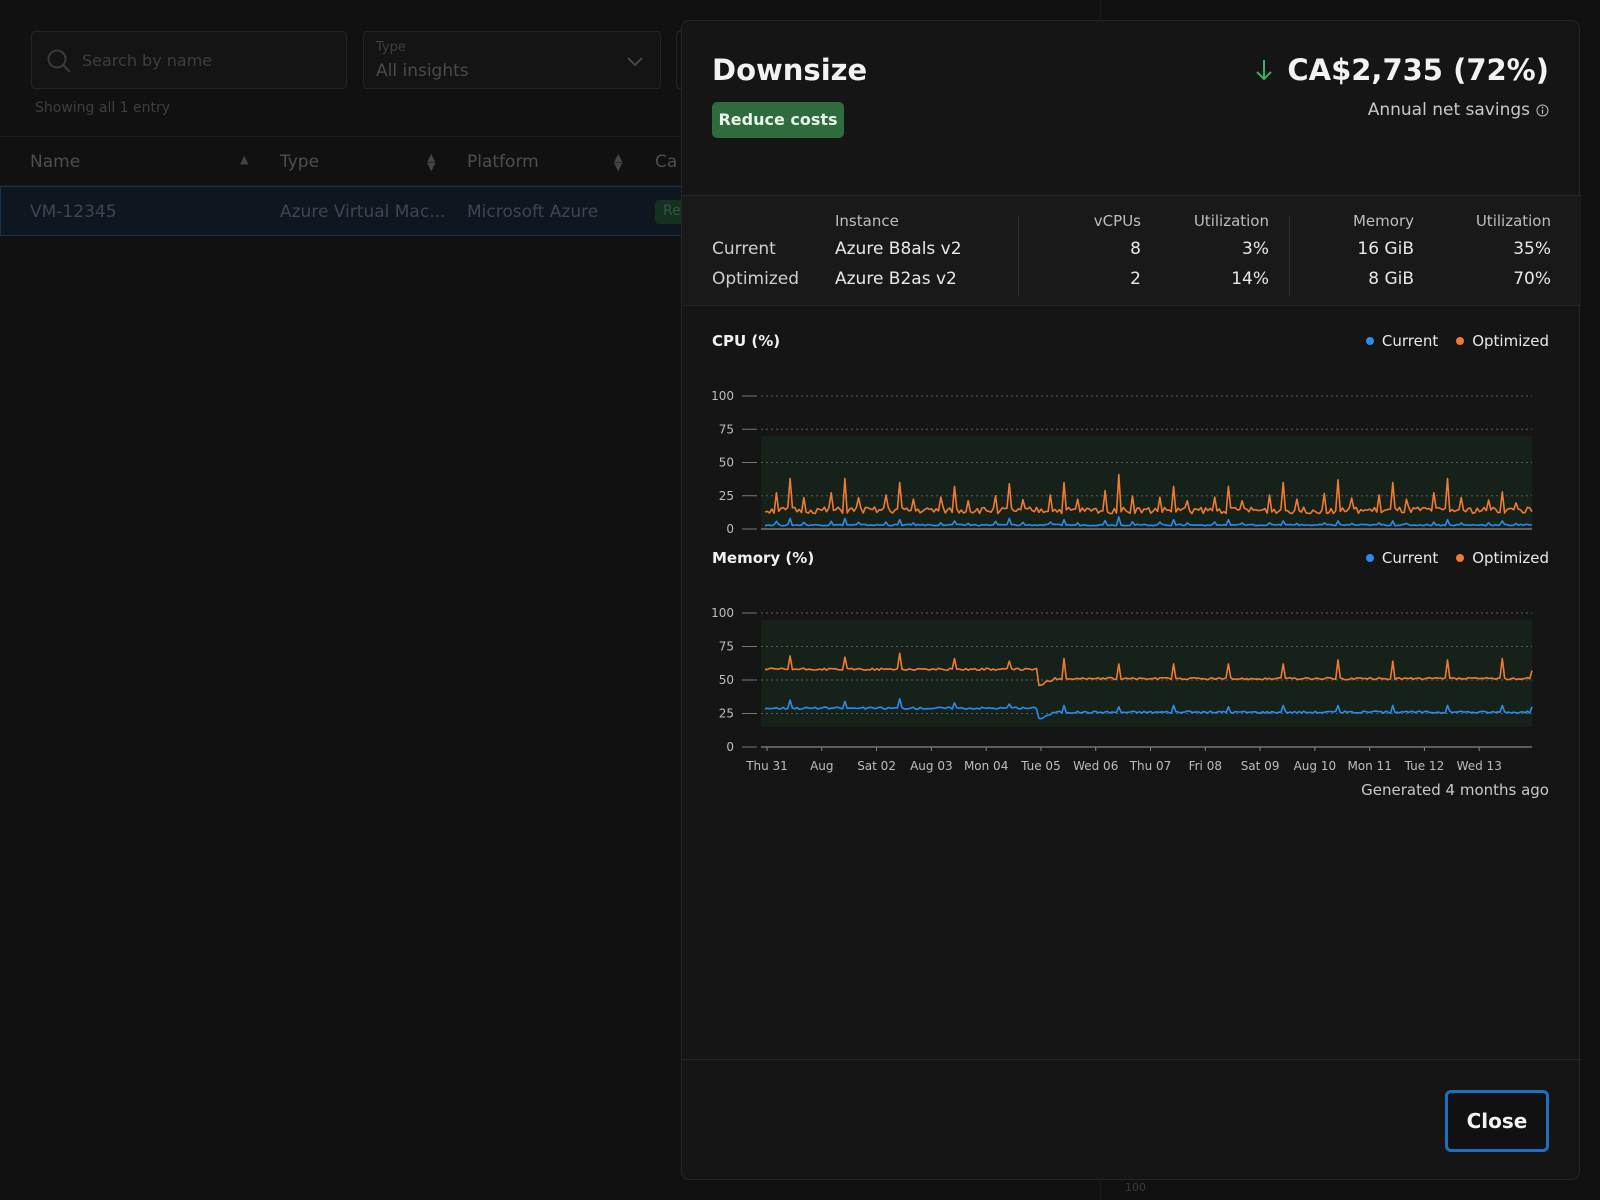 The image size is (1600, 1200). I want to click on legend-label-current: Current, so click(1410, 558).